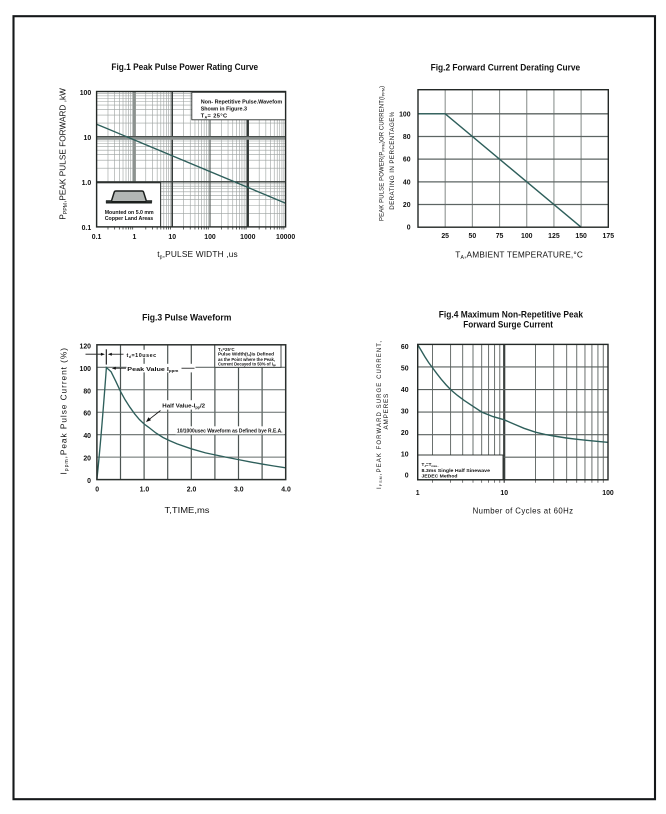  Describe the element at coordinates (247, 237) in the screenshot. I see `svg-text: 1000` at that location.